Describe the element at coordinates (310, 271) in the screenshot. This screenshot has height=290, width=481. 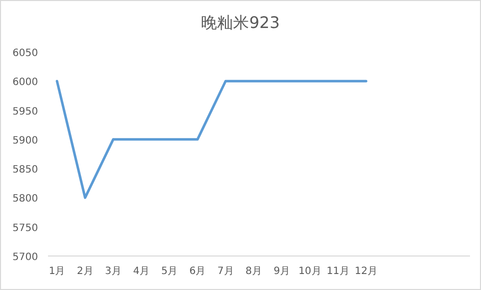
I see `x-tick-label: 10月` at that location.